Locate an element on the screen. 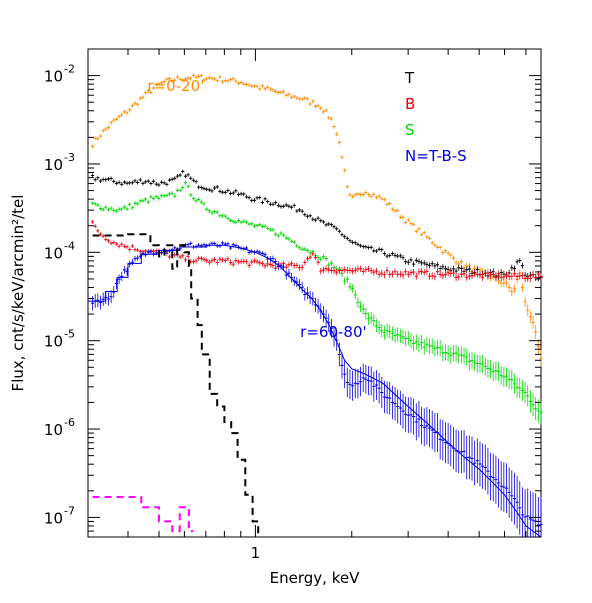 This screenshot has height=603, width=592. y-tick-label-exponent: -7 is located at coordinates (69, 510).